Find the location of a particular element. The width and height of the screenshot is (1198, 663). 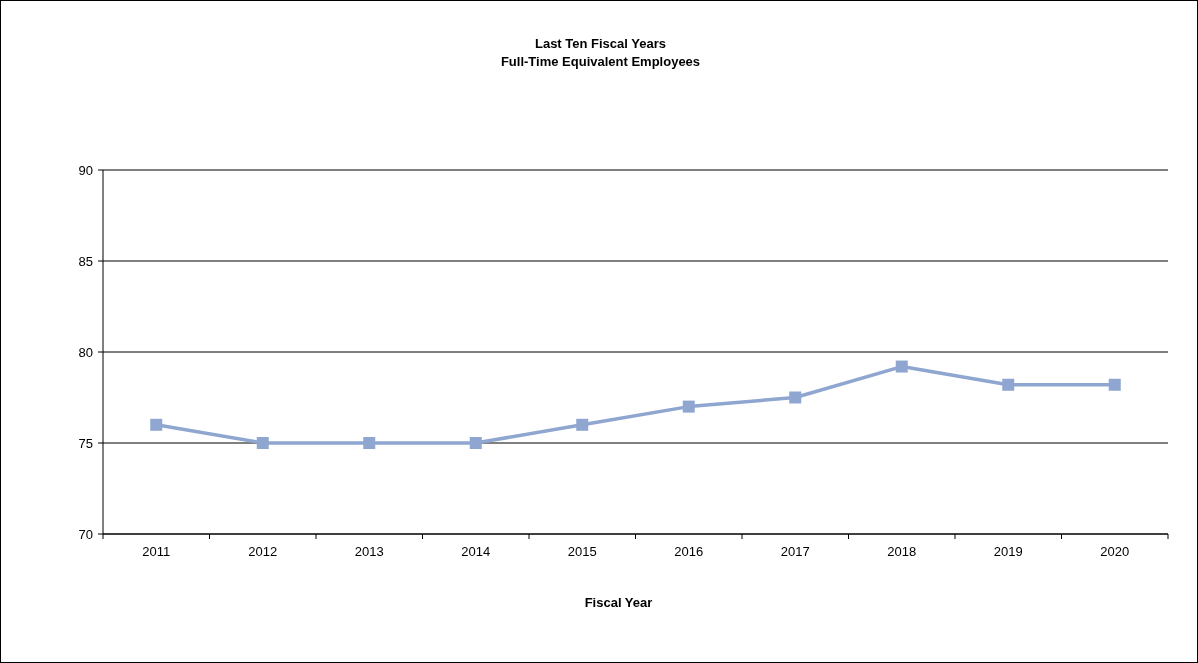

x-axis-title: Fiscal Year is located at coordinates (618, 602).